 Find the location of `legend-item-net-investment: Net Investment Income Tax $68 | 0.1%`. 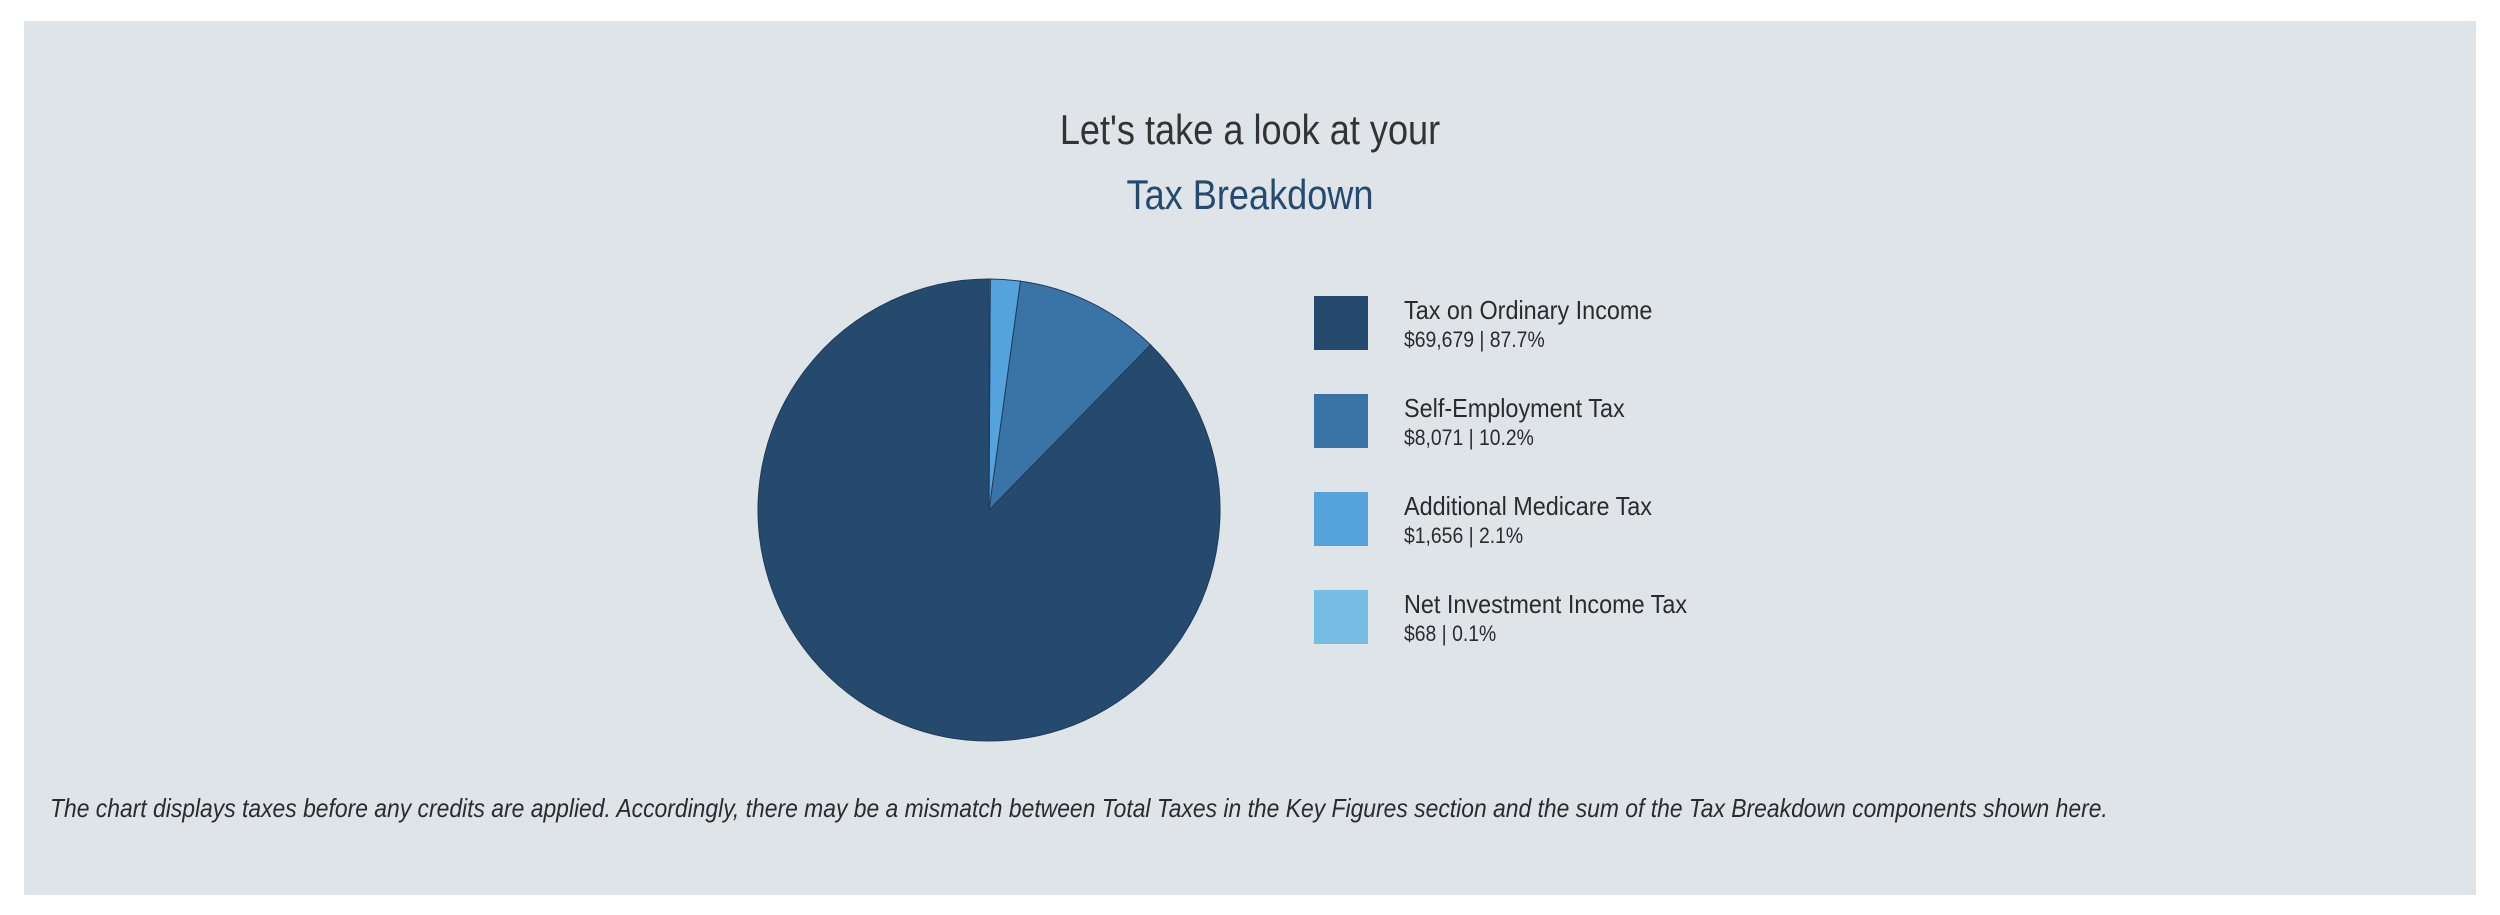

legend-item-net-investment: Net Investment Income Tax $68 | 0.1% is located at coordinates (1564, 617).